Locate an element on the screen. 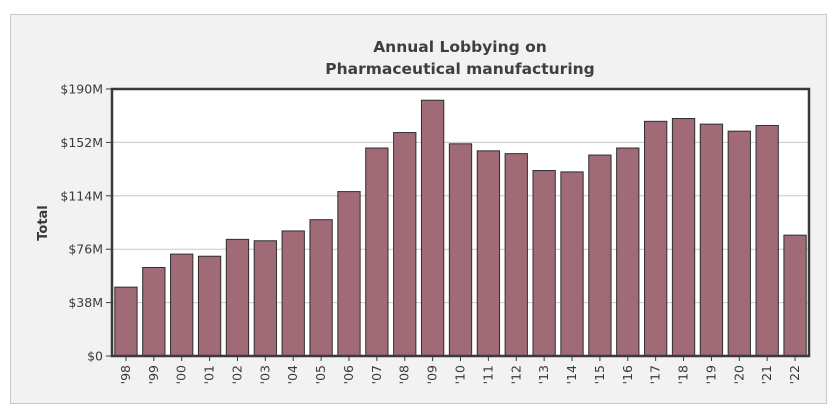  x-tick-label: '21 is located at coordinates (766, 374).